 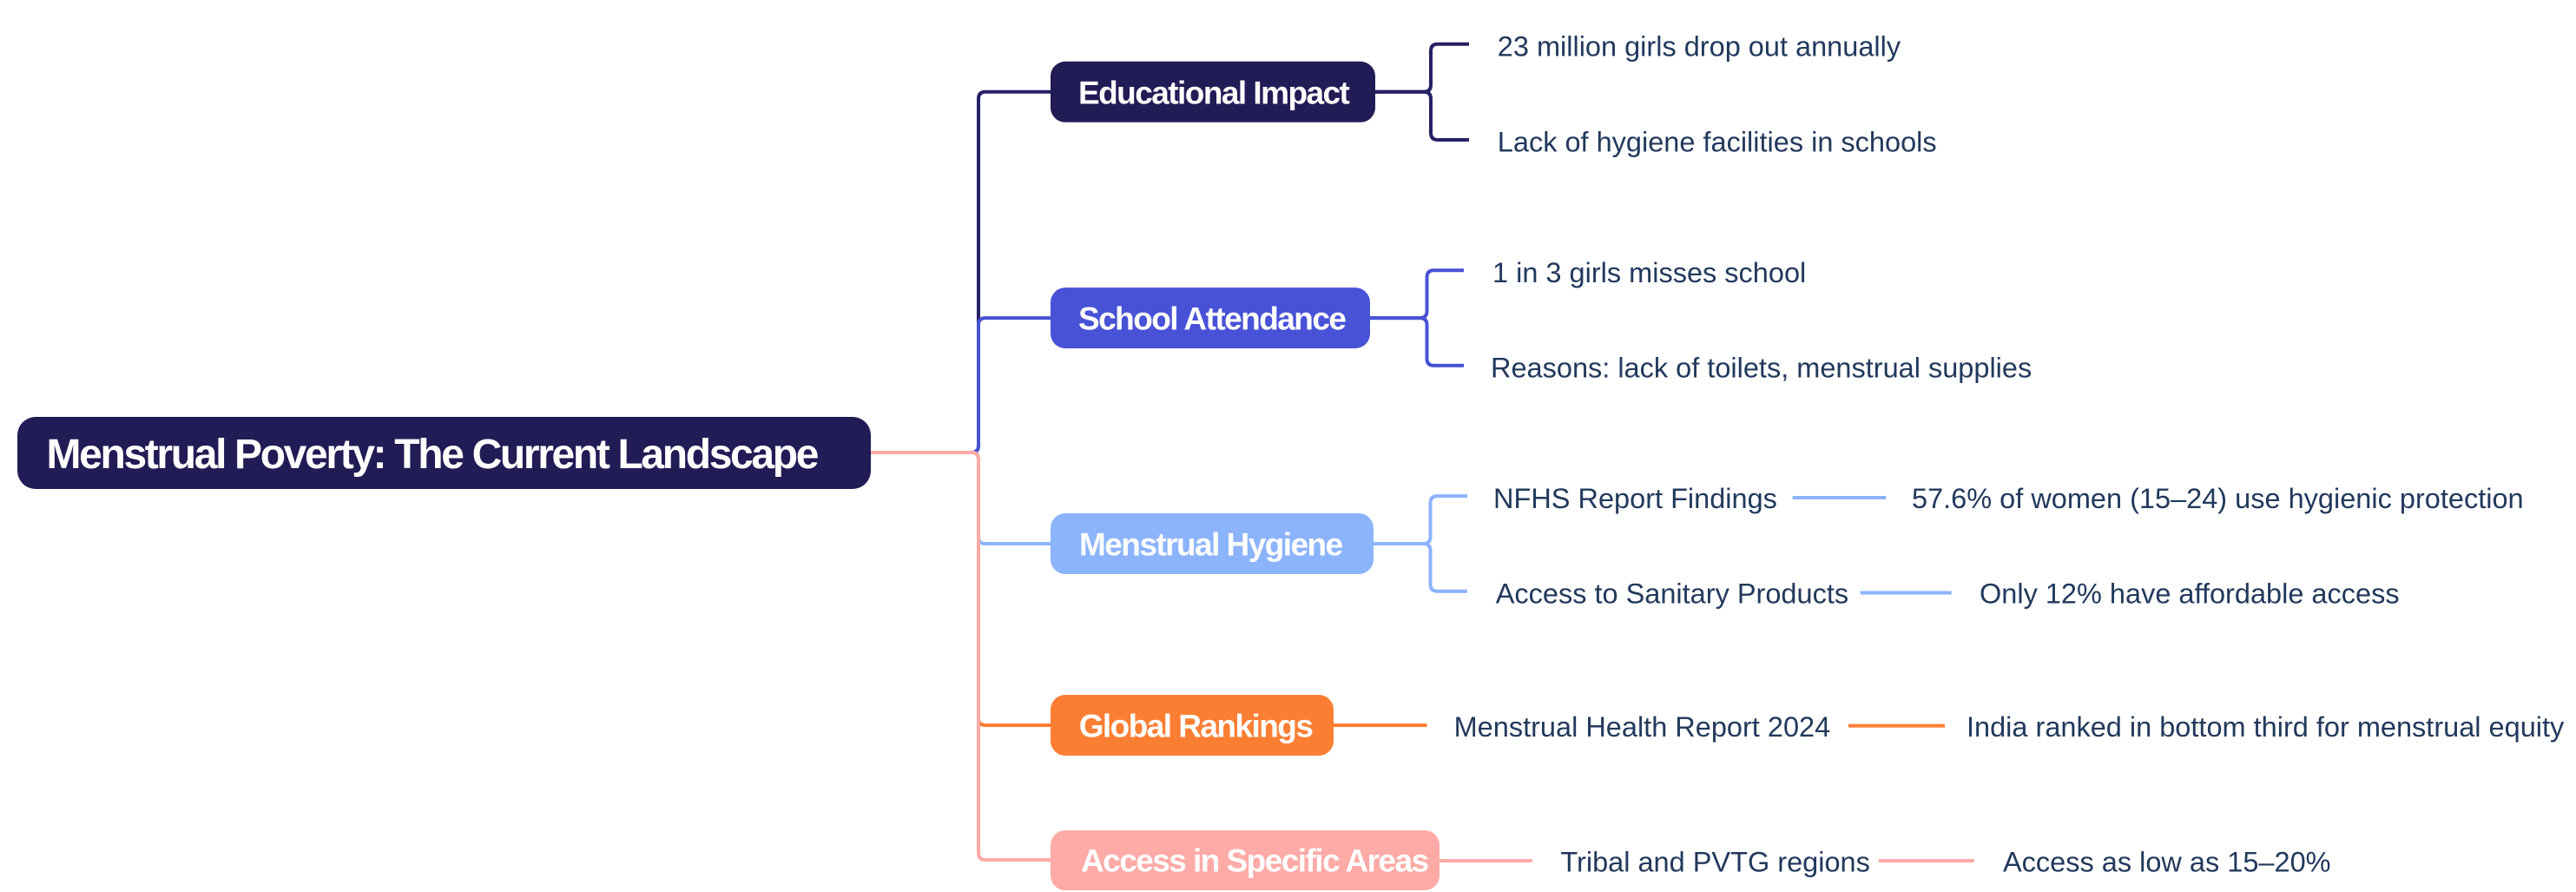 What do you see at coordinates (1714, 862) in the screenshot?
I see `svg-text: Tribal and PVTG regions` at bounding box center [1714, 862].